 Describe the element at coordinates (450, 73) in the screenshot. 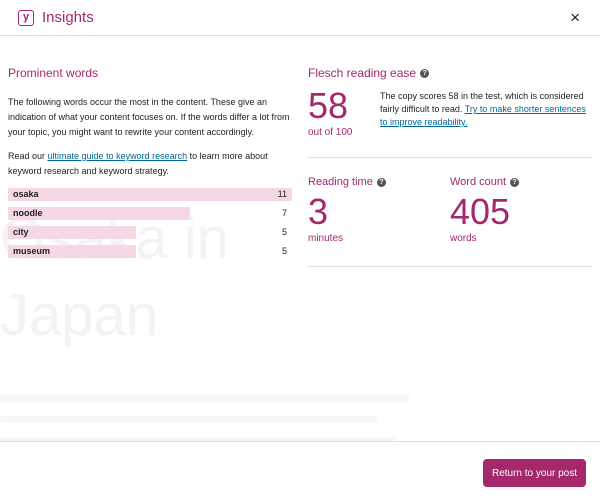

I see `flesch-heading: Flesch reading ease ?` at that location.